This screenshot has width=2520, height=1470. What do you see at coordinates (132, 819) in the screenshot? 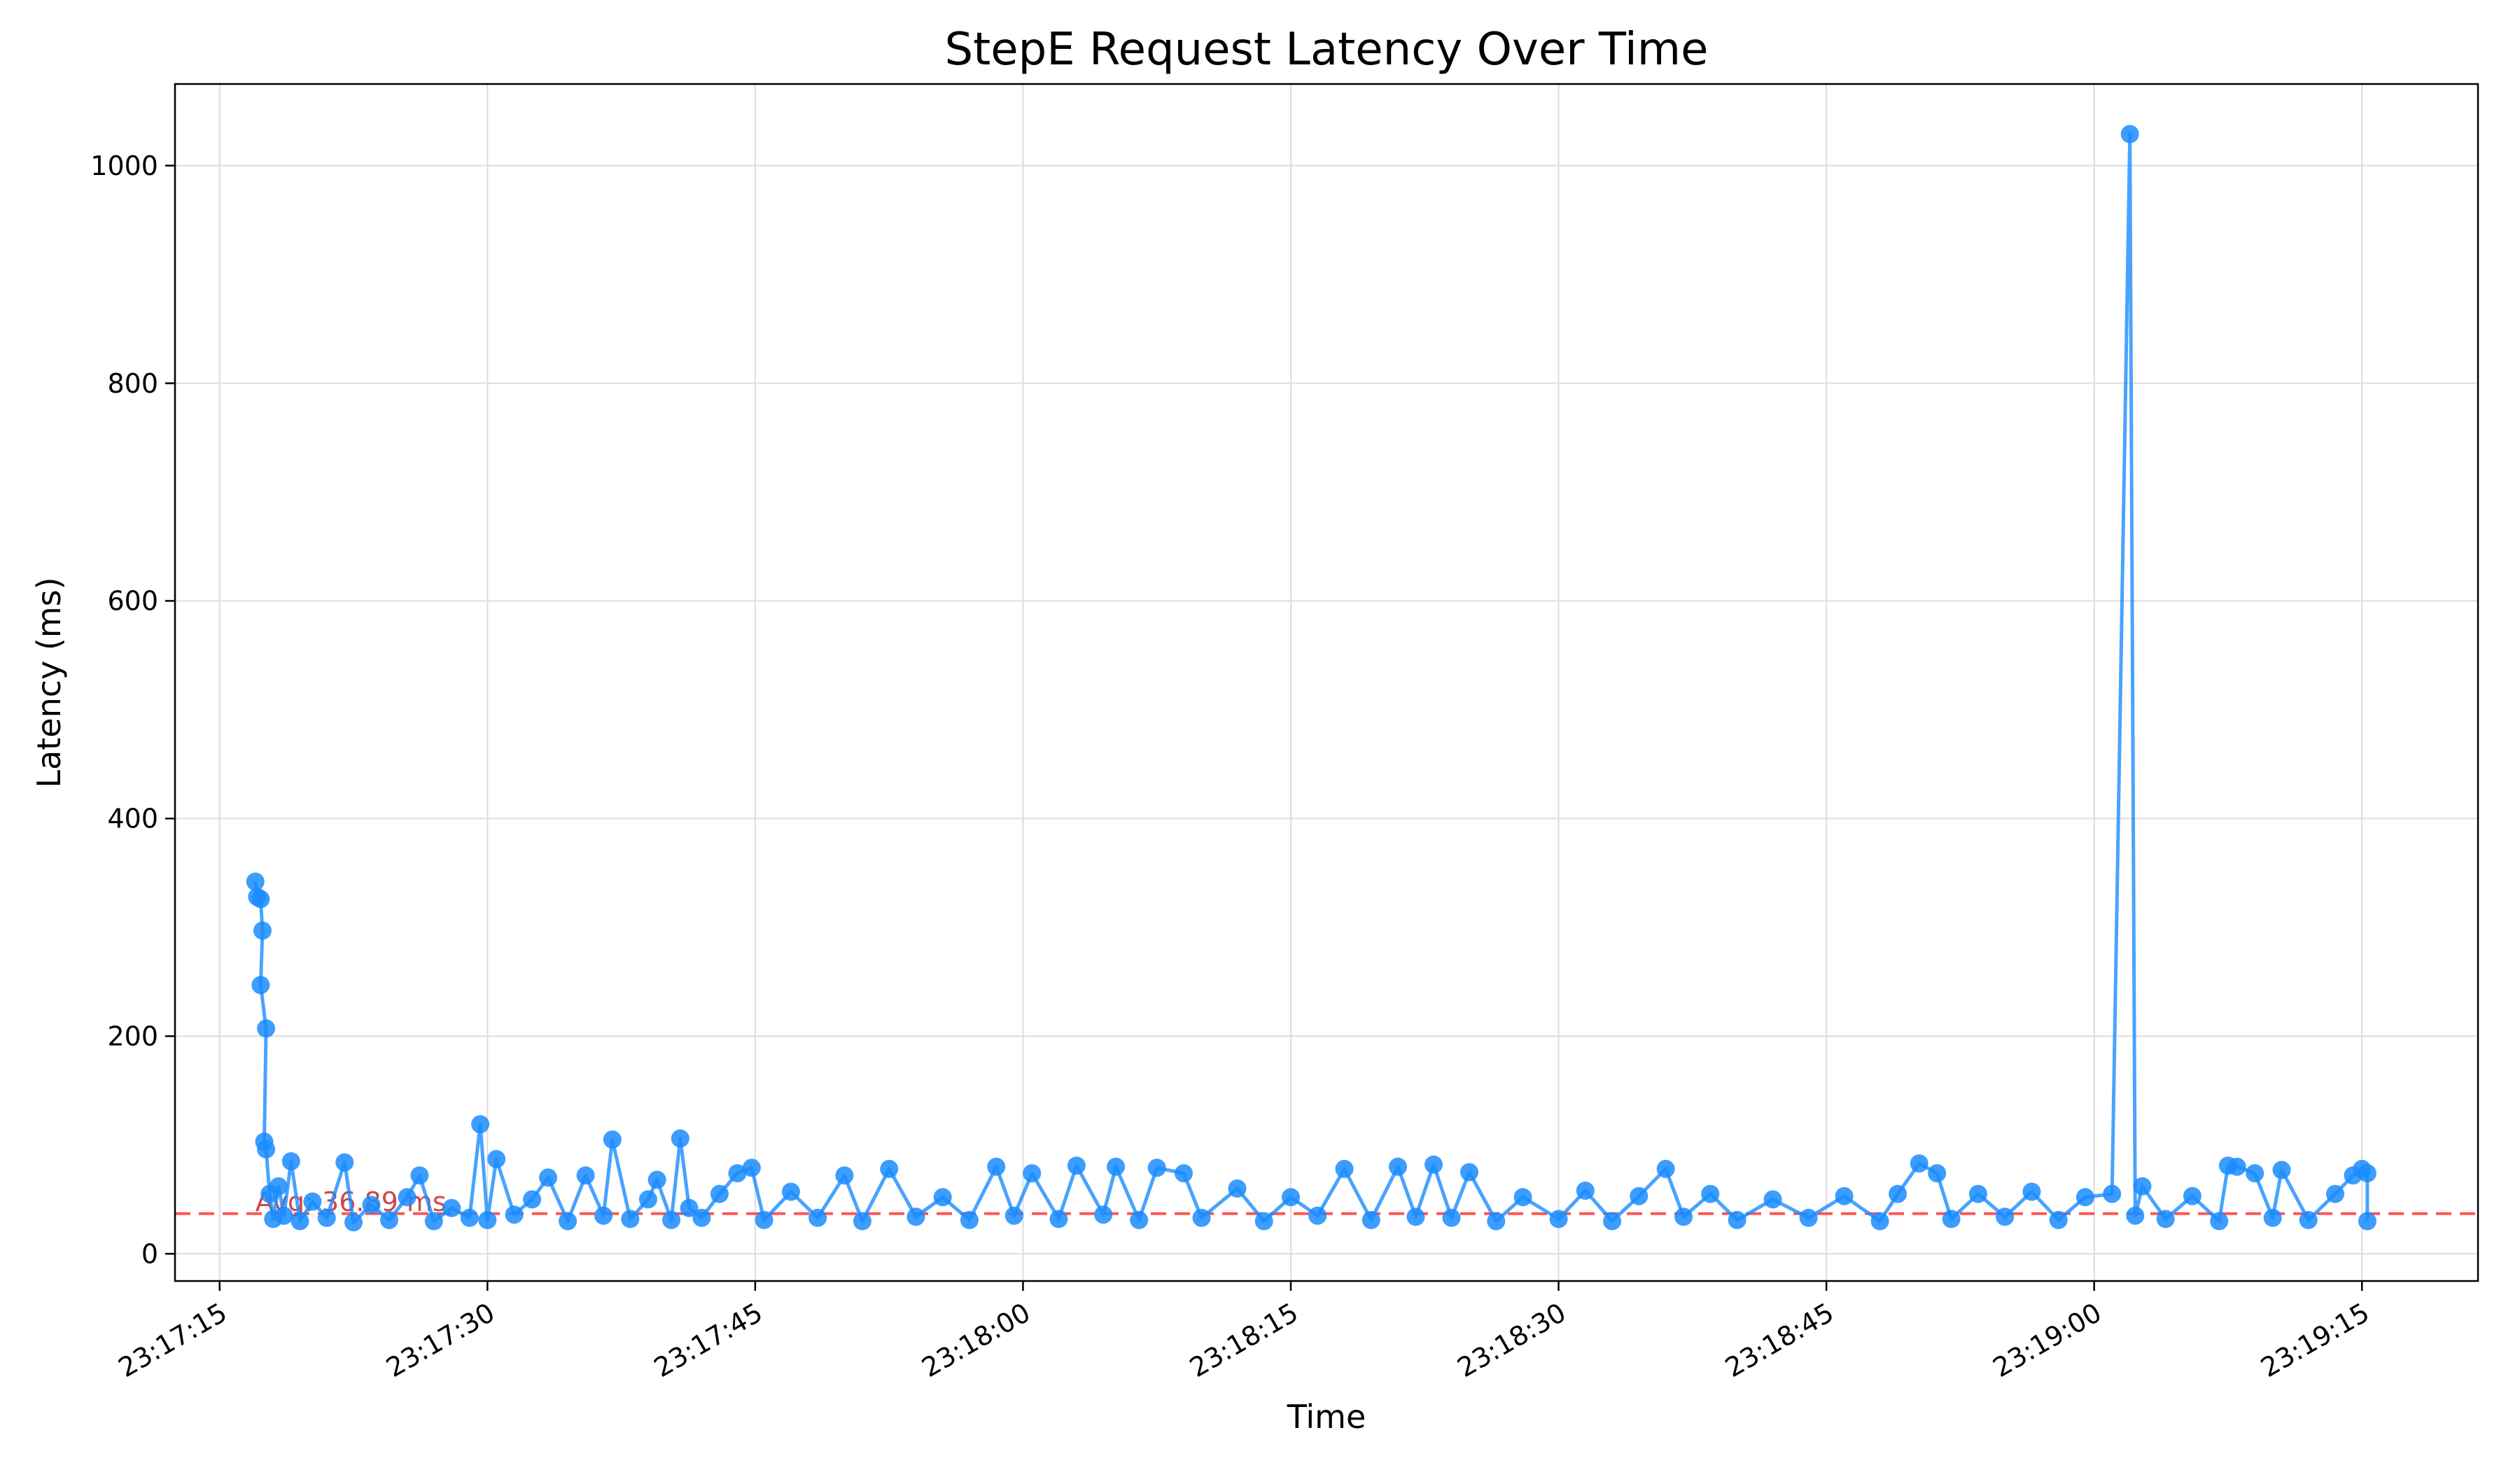
I see `y-tick-label: 400` at bounding box center [132, 819].